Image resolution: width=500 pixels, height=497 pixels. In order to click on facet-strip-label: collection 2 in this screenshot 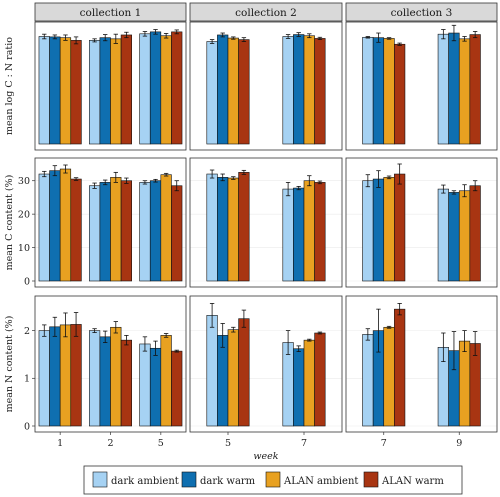, I will do `click(266, 13)`.